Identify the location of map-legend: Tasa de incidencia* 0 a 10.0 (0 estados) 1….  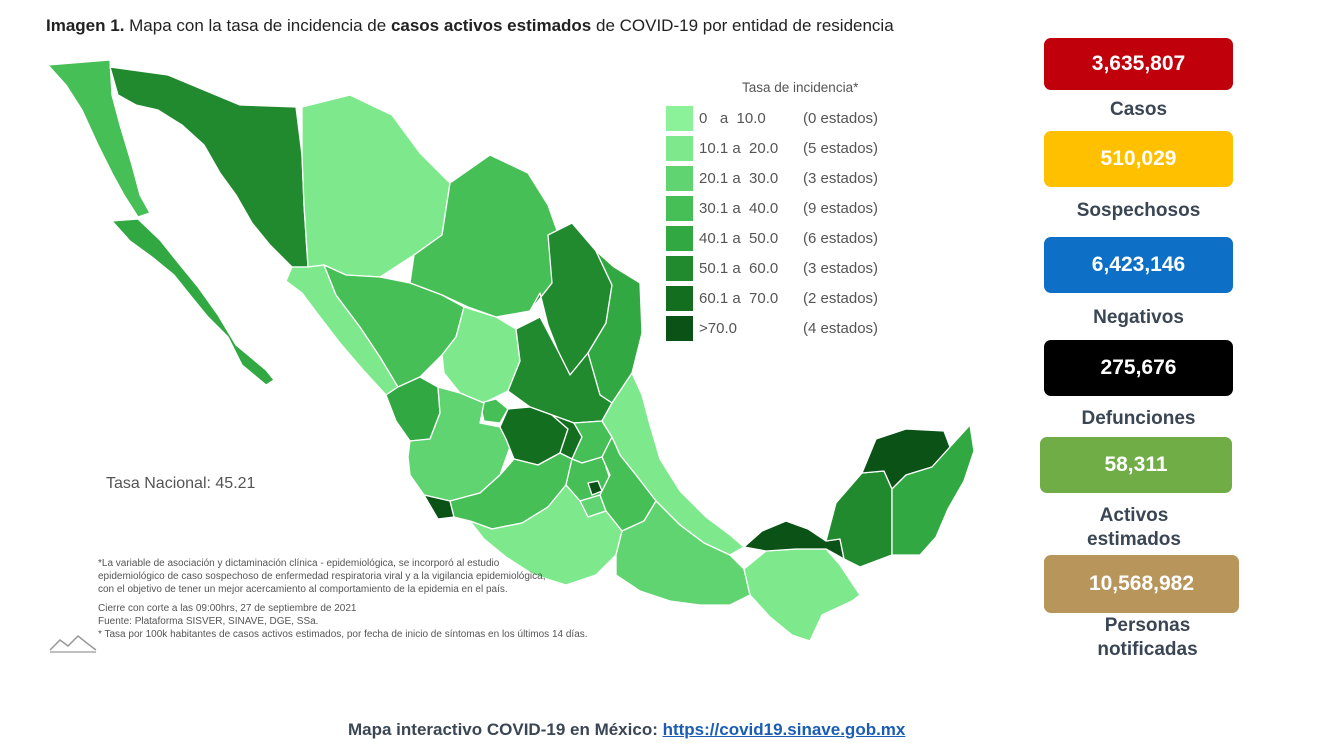
(786, 211).